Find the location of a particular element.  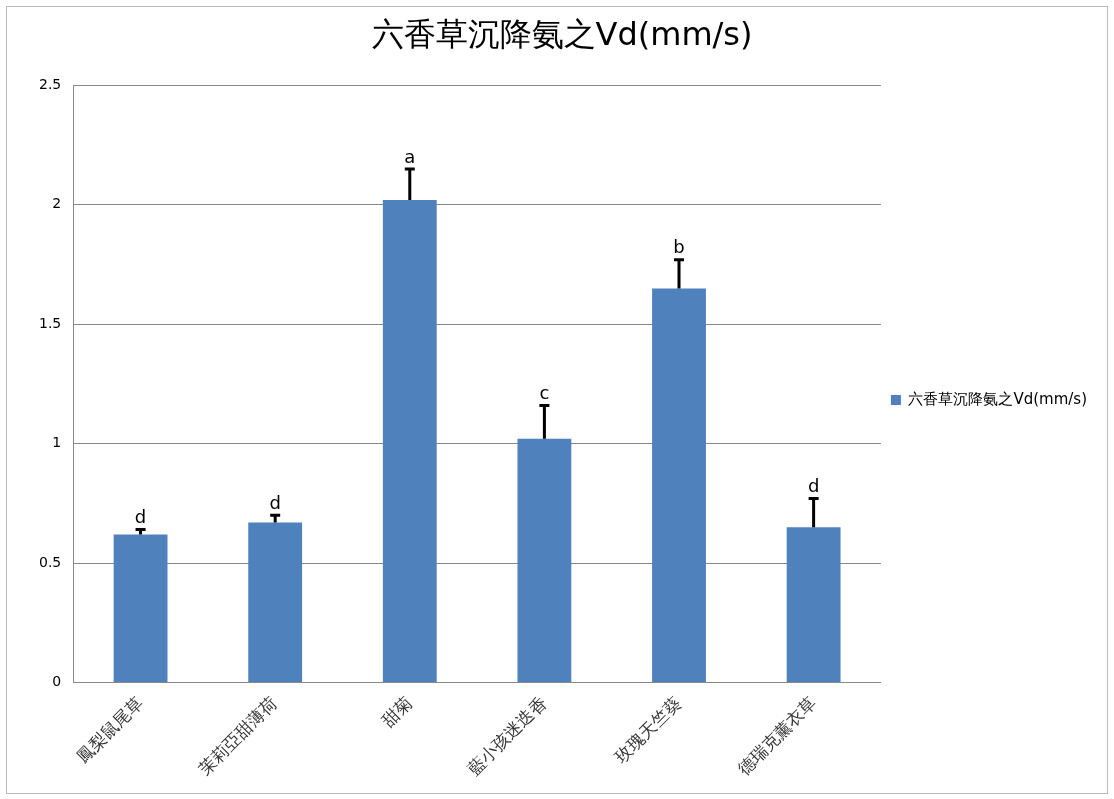

legend-label: 六香草沉降氨之Vd(mm/s) is located at coordinates (998, 398).